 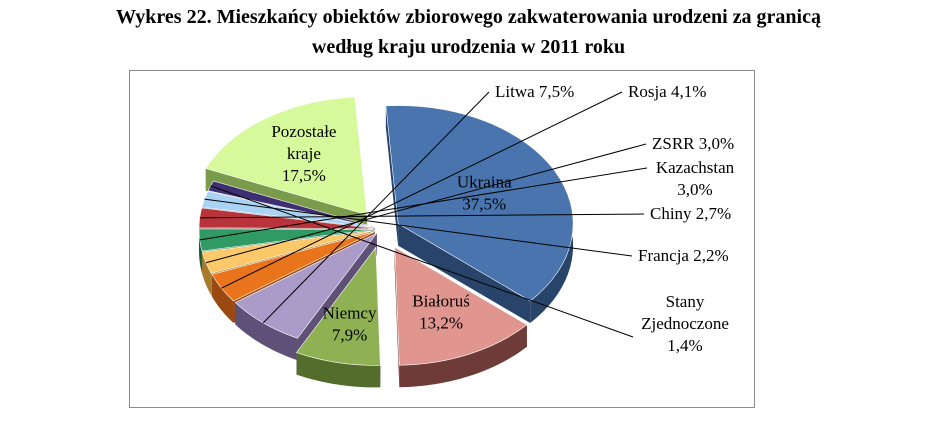 What do you see at coordinates (291, 204) in the screenshot?
I see `slice-stany-zjednoczone` at bounding box center [291, 204].